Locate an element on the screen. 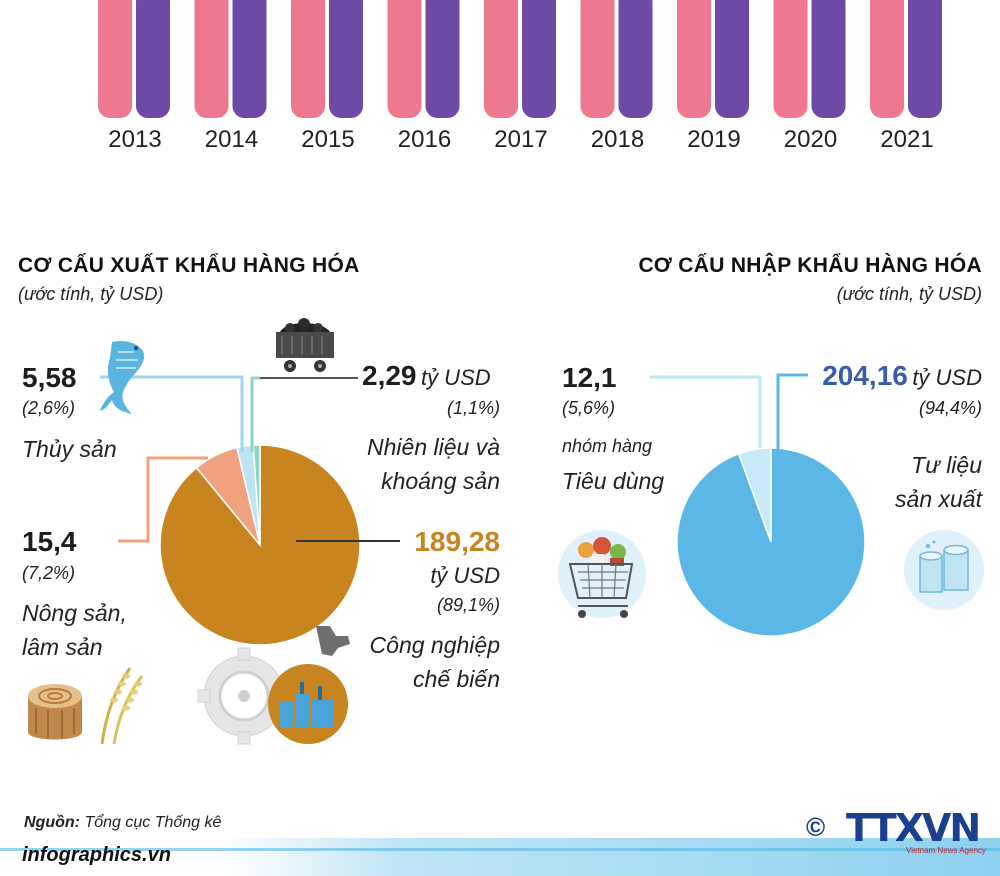 The height and width of the screenshot is (876, 1000). fishery-leader is located at coordinates (172, 413).